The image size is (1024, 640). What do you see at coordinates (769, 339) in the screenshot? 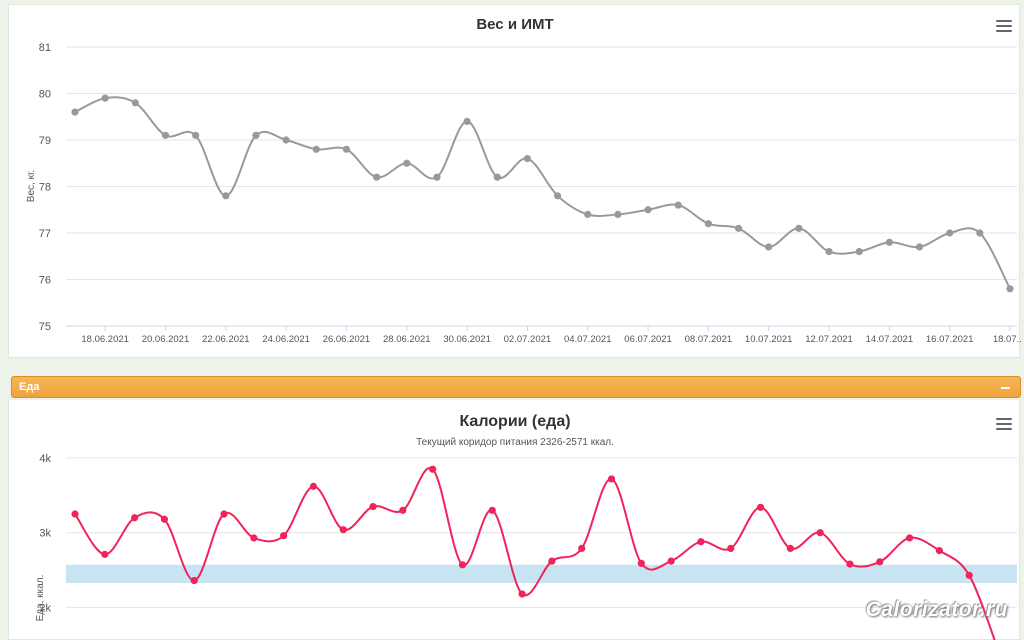
I see `x-tick-label: 10.07.2021` at bounding box center [769, 339].